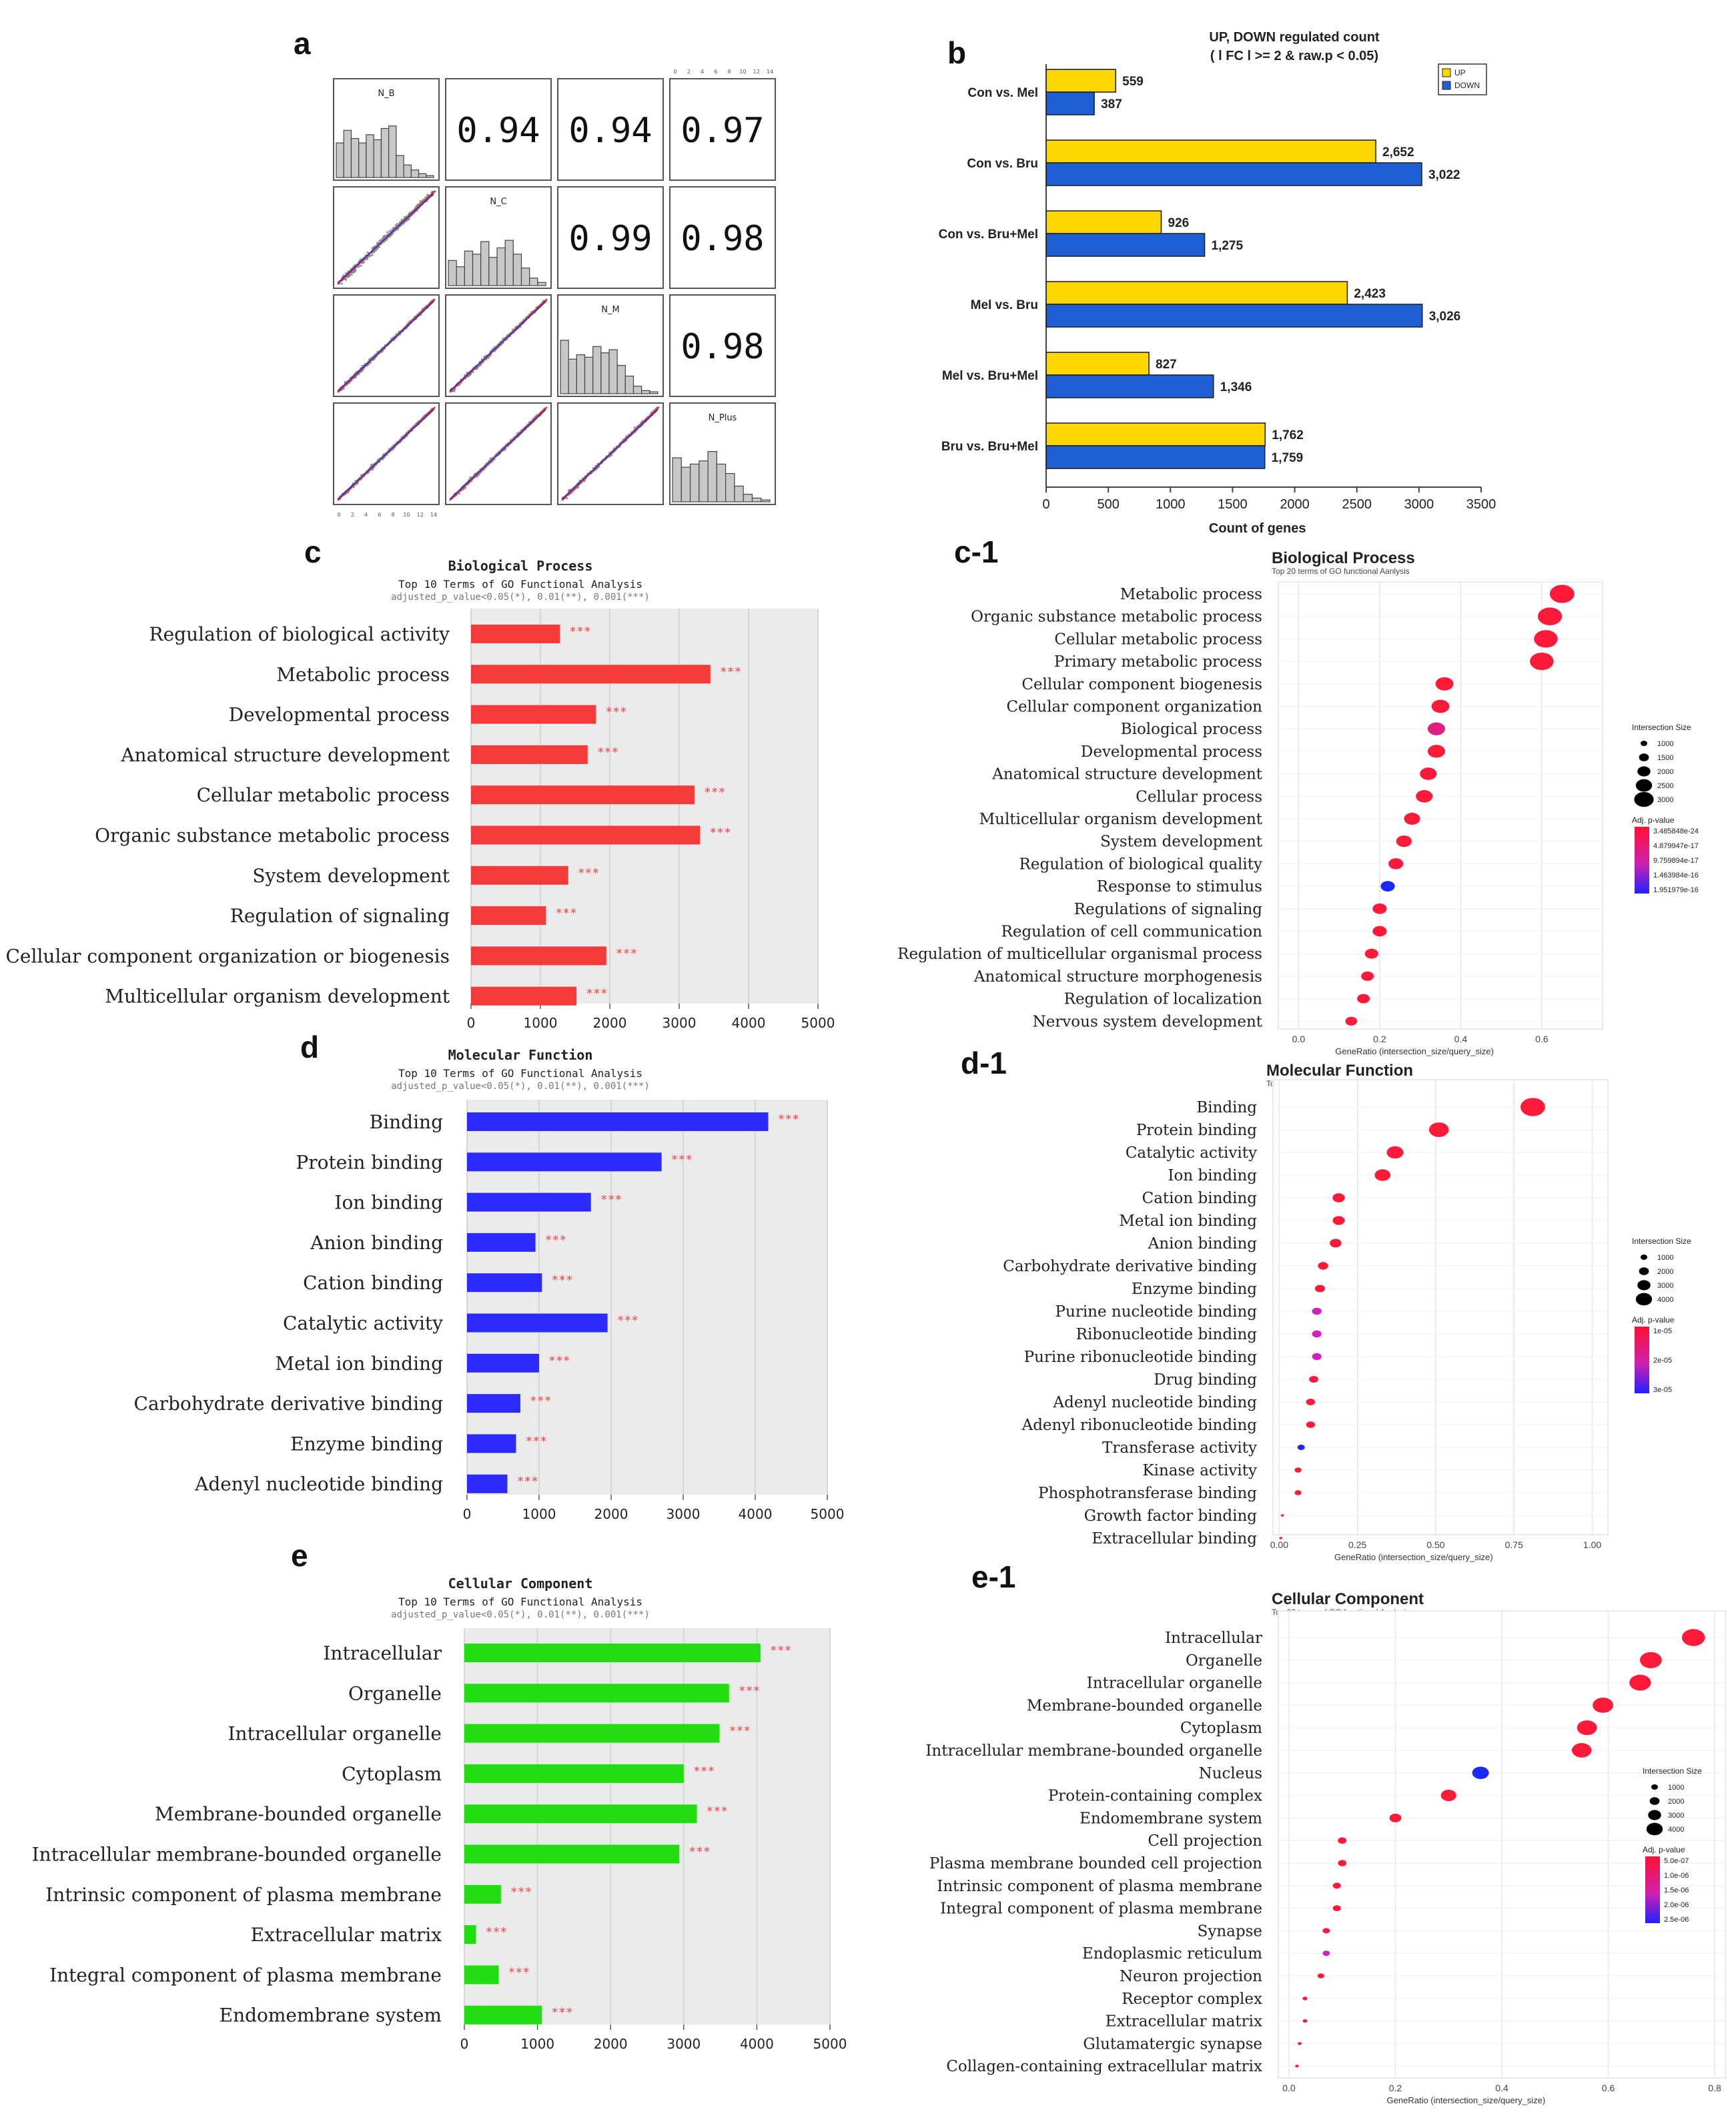  What do you see at coordinates (818, 1023) in the screenshot?
I see `x-tick-label: 5000` at bounding box center [818, 1023].